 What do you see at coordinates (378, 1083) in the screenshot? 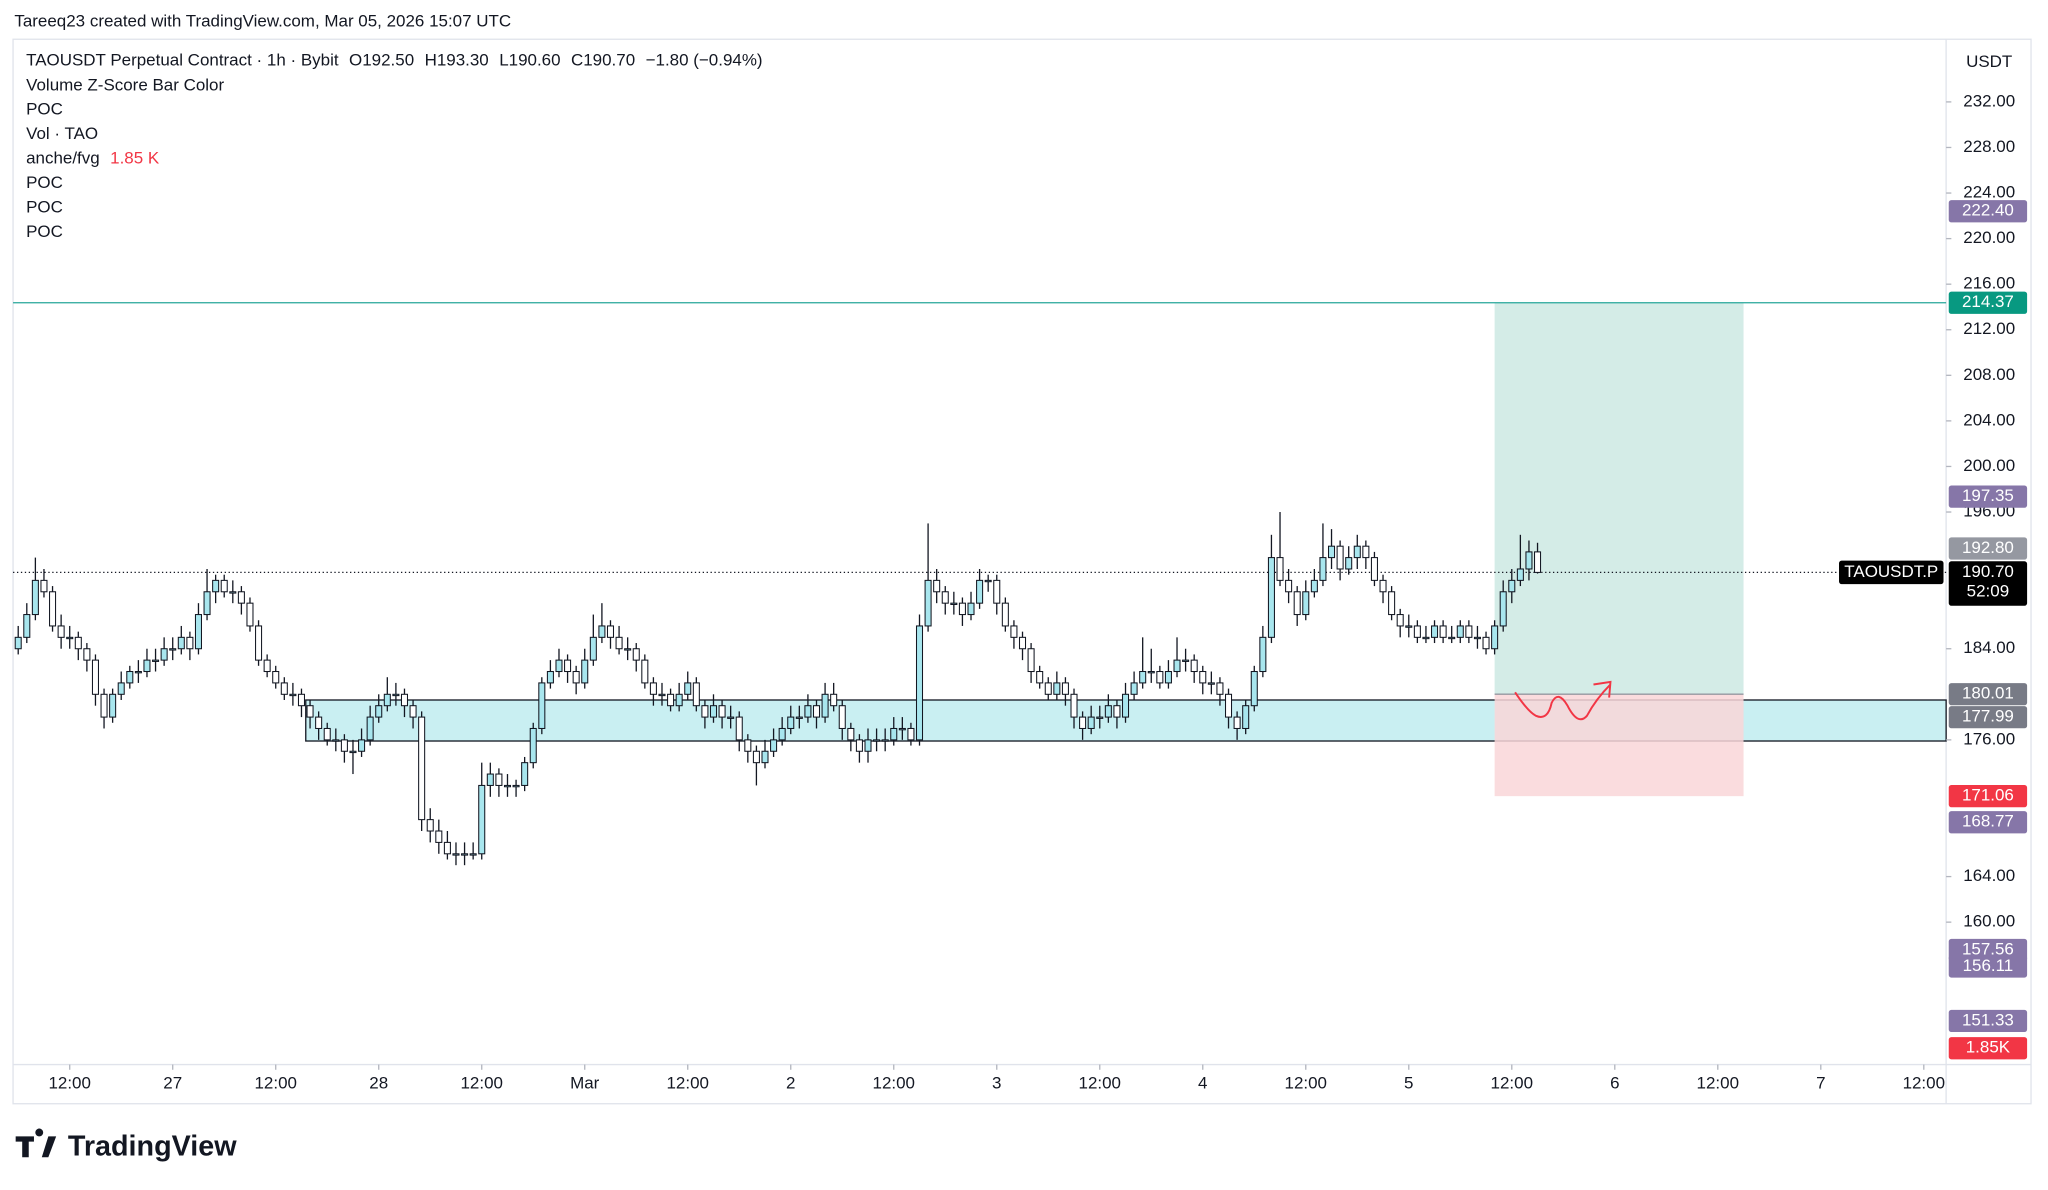
I see `x-tick-label: 28` at bounding box center [378, 1083].